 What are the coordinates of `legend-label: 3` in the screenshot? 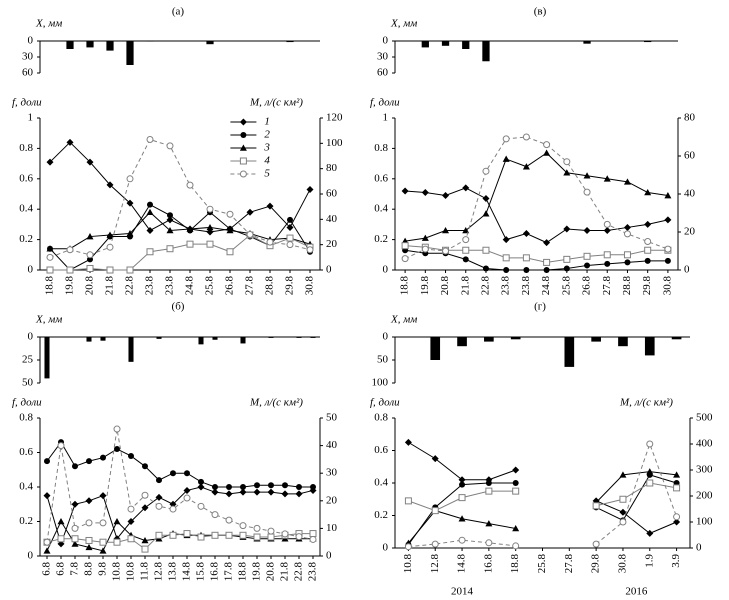 It's located at (266, 148).